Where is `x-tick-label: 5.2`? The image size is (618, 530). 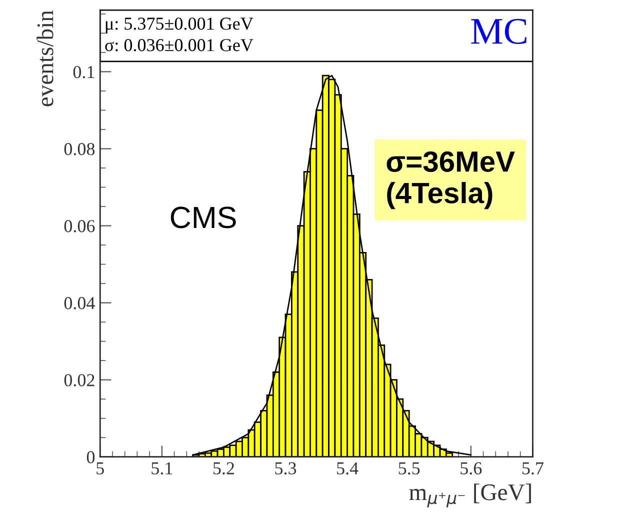 x-tick-label: 5.2 is located at coordinates (223, 468).